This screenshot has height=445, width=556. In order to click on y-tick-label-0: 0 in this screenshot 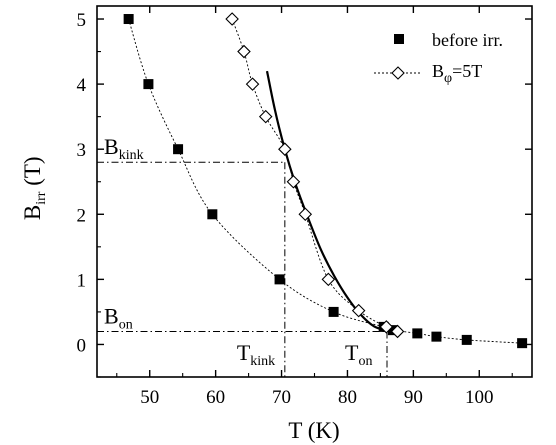, I will do `click(82, 345)`.